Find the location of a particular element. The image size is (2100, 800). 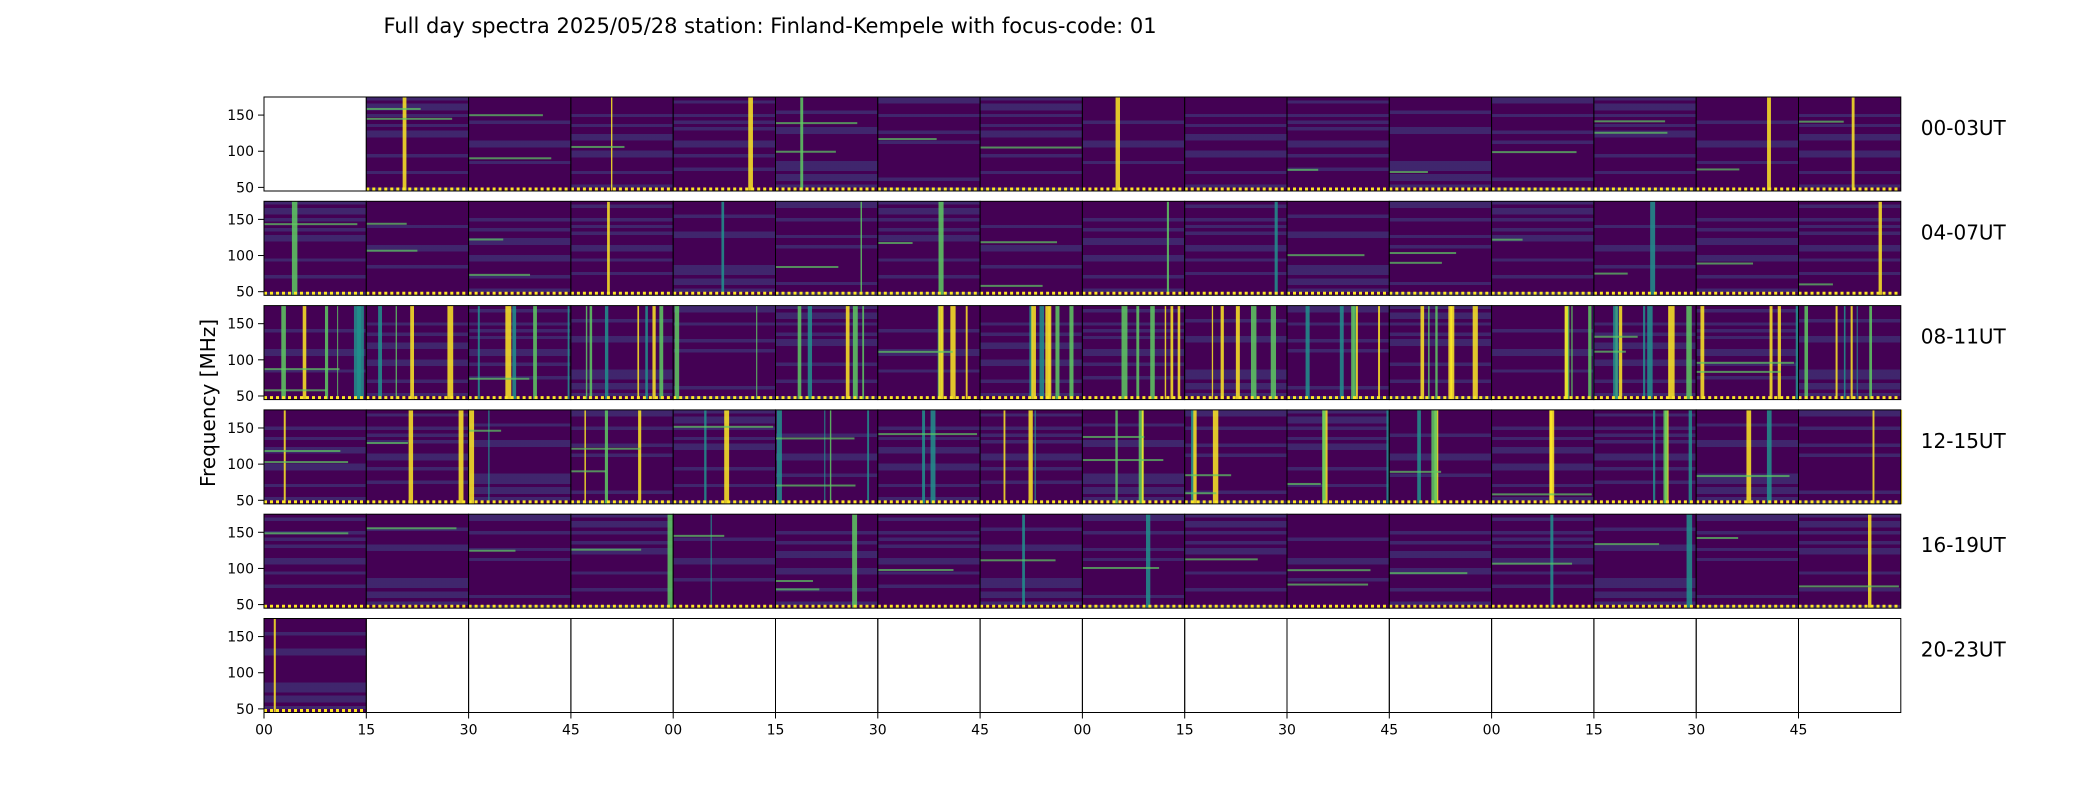

spectra-row: 150 100 50 08-11UT is located at coordinates (1117, 355).